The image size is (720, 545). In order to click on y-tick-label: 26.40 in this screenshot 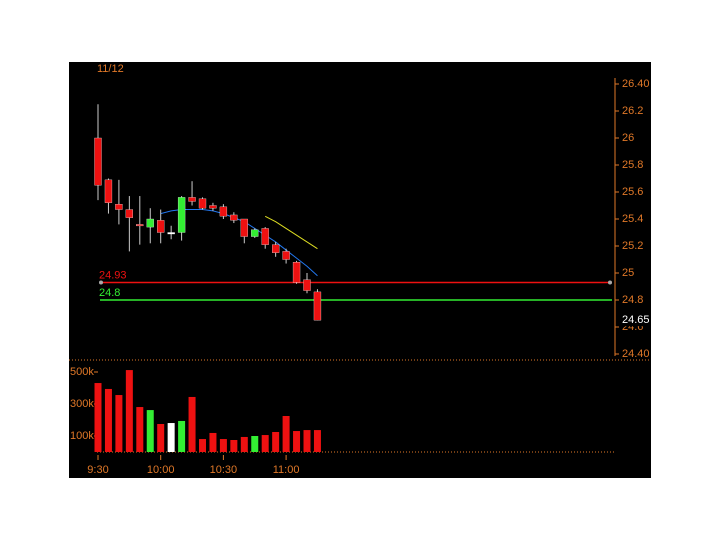, I will do `click(636, 84)`.